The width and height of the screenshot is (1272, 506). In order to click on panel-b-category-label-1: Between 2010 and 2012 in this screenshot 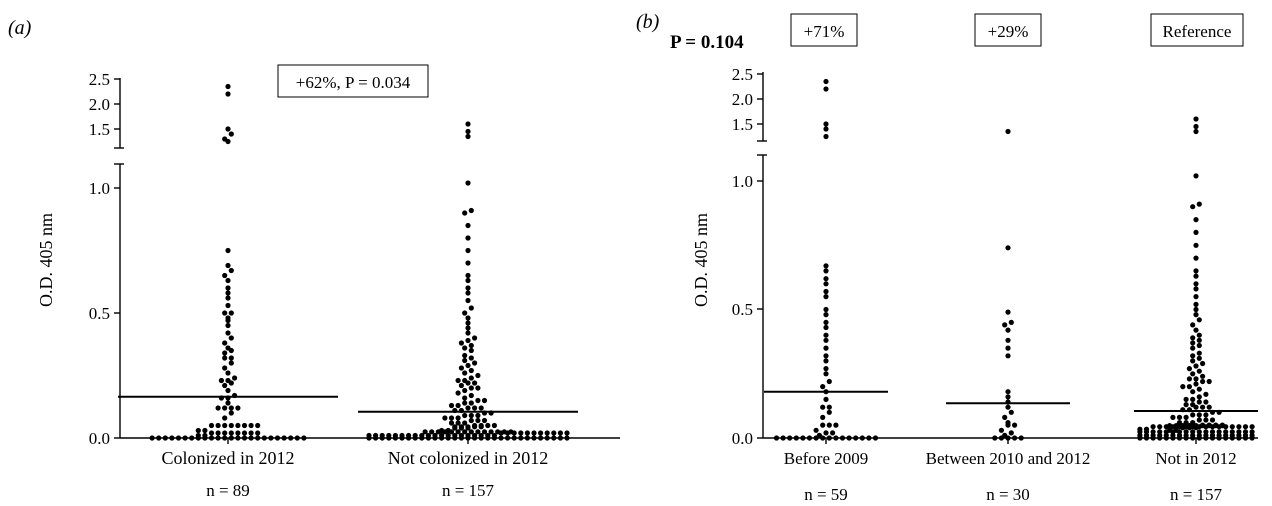, I will do `click(1008, 458)`.